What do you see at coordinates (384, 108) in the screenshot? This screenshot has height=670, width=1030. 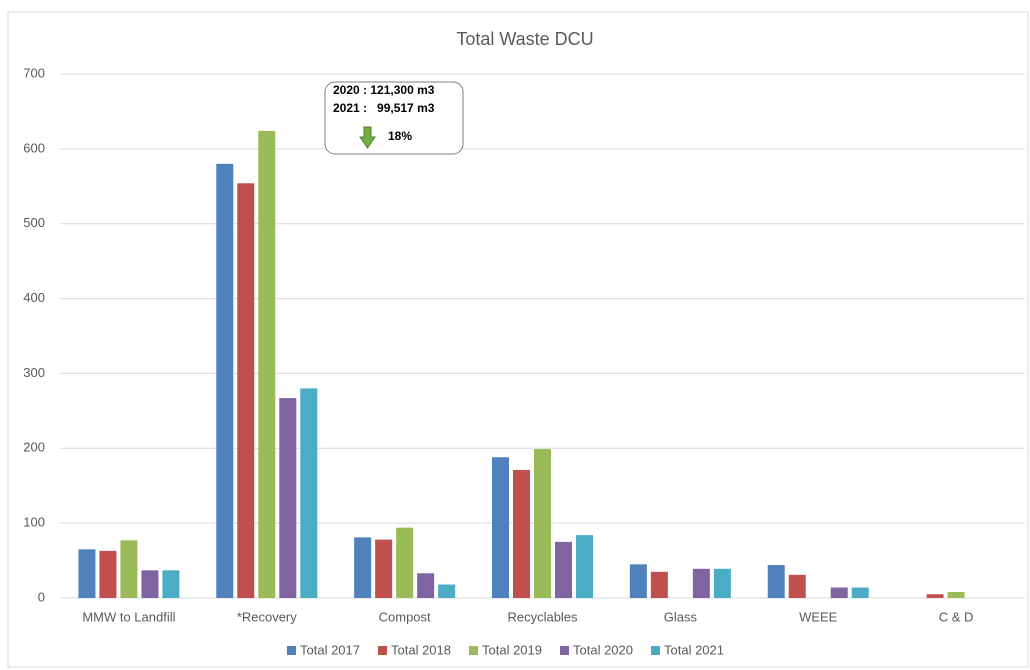 I see `callout-line: 2021 : 99,517 m3` at bounding box center [384, 108].